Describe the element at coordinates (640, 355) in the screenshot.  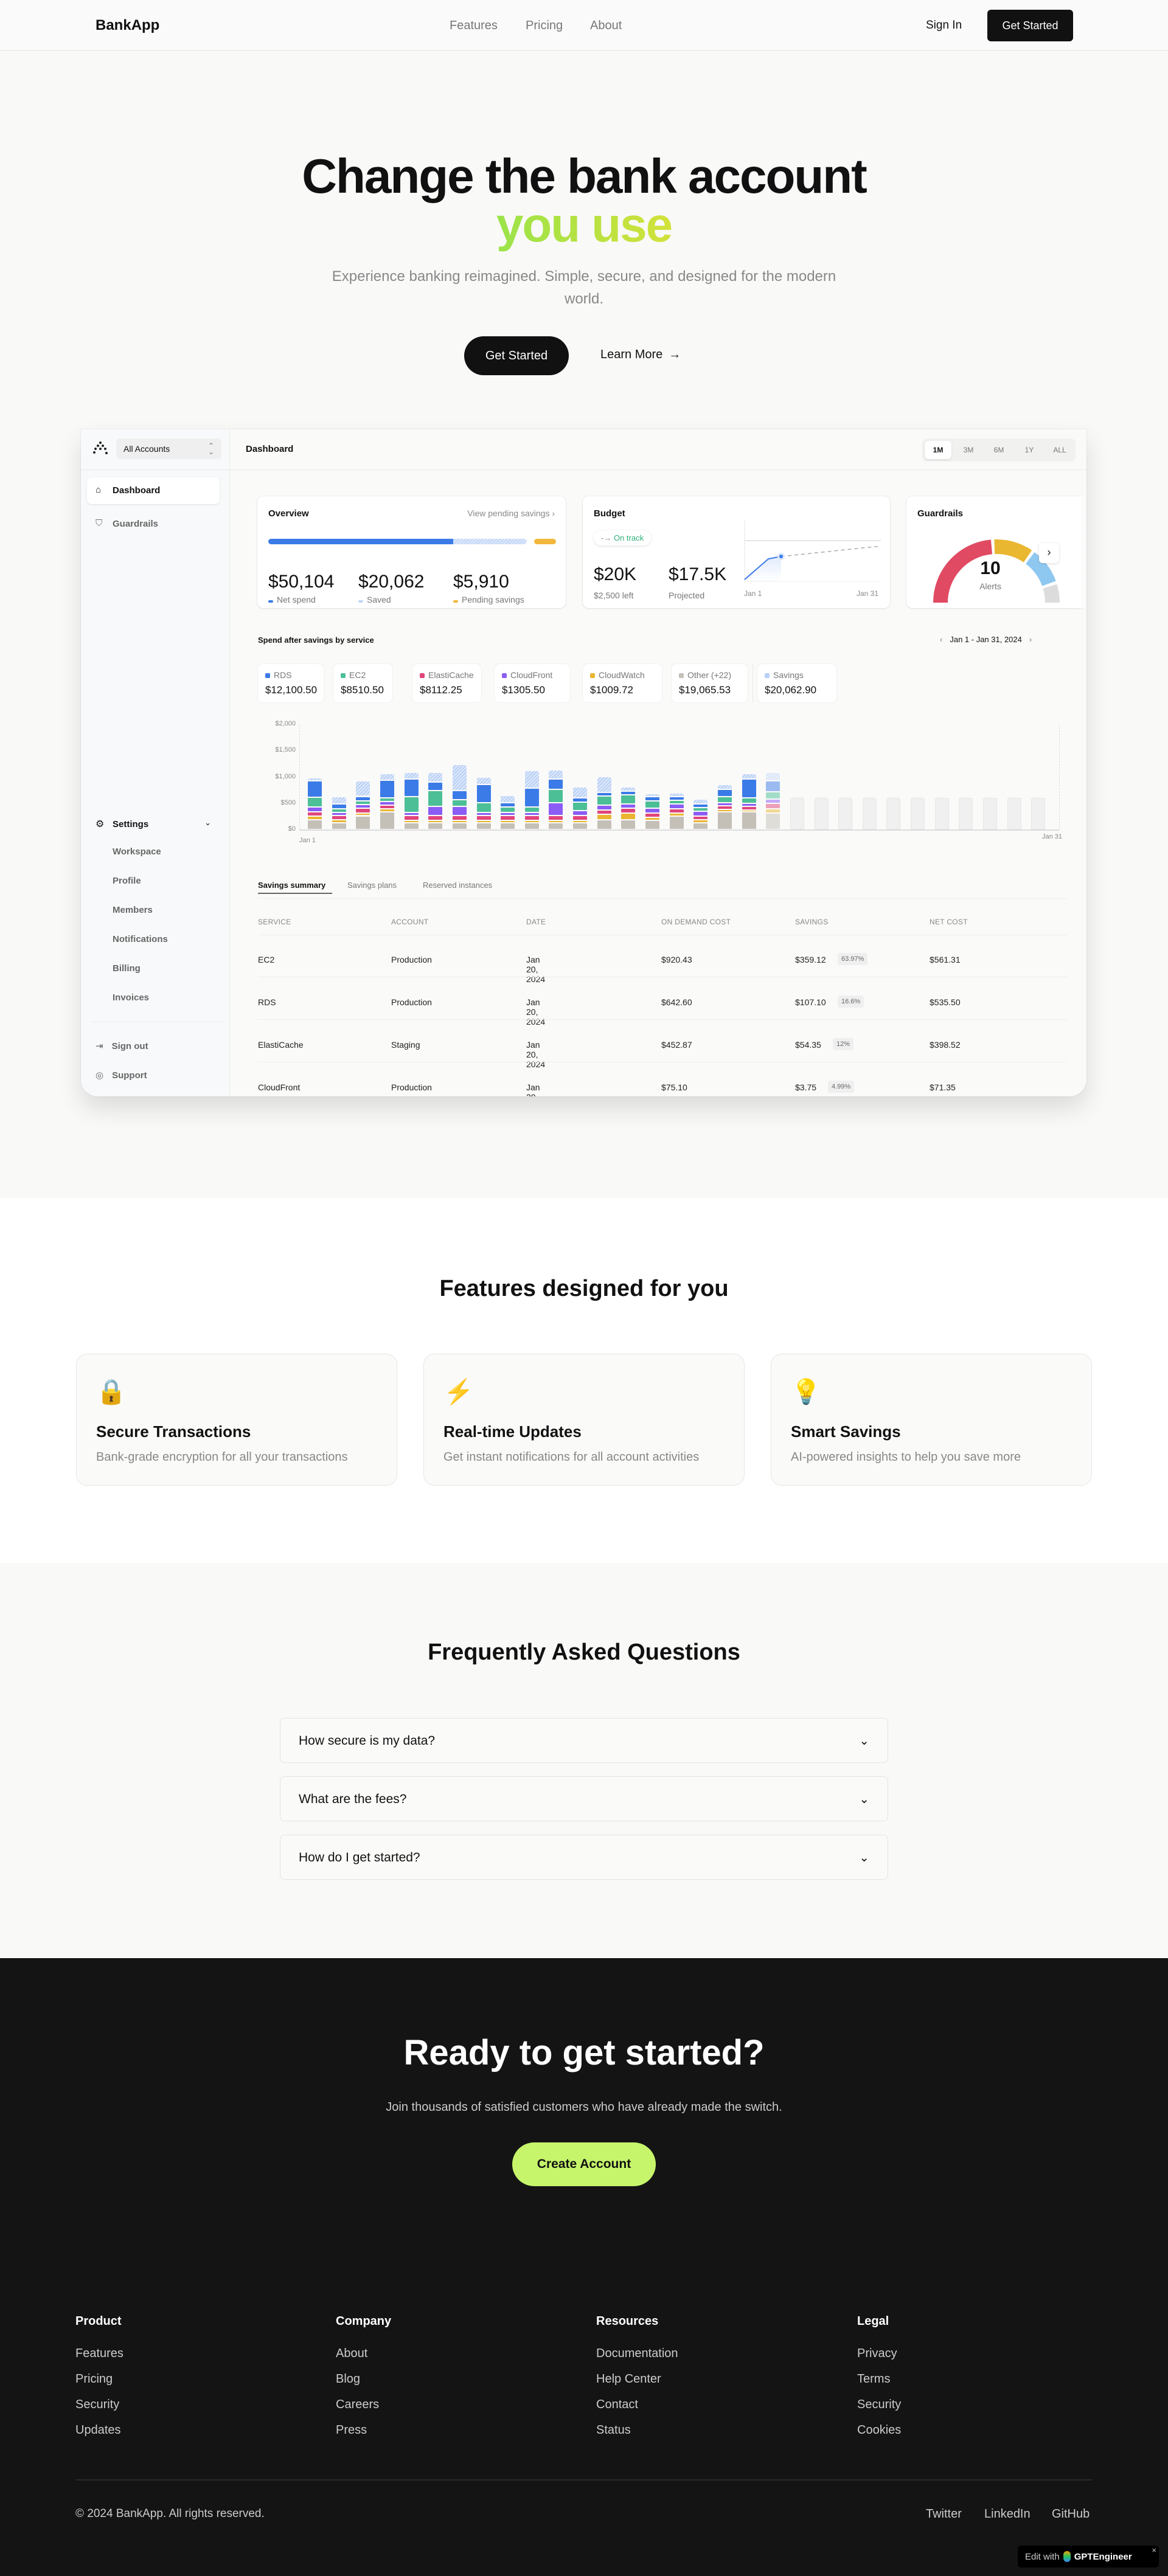
I see `learn-more-link: Learn More →` at that location.